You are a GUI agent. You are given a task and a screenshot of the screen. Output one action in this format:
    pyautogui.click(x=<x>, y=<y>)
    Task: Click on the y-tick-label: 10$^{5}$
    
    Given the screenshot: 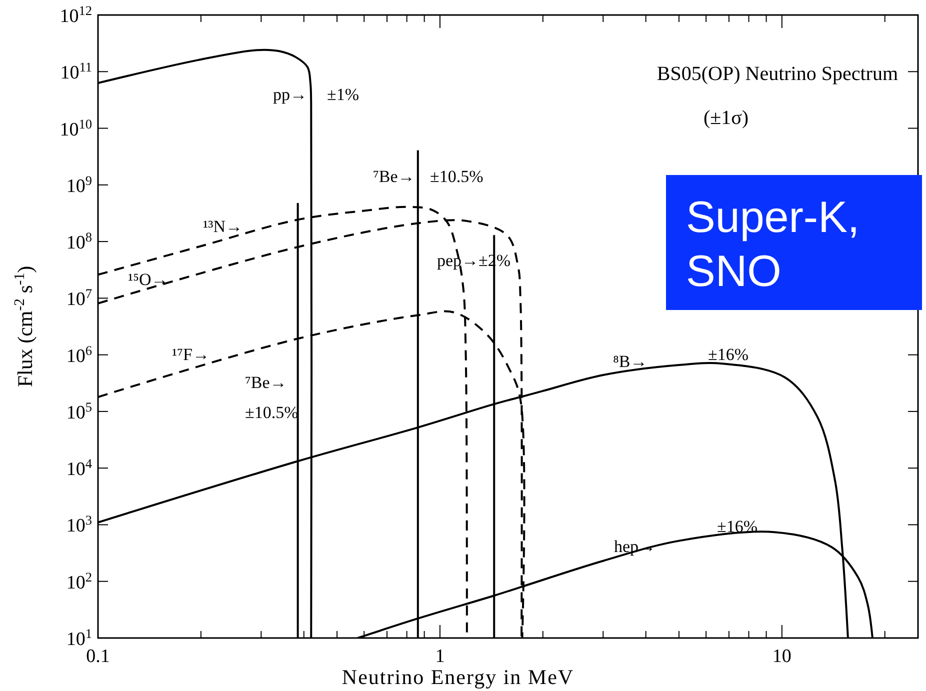 What is the action you would take?
    pyautogui.click(x=79, y=411)
    